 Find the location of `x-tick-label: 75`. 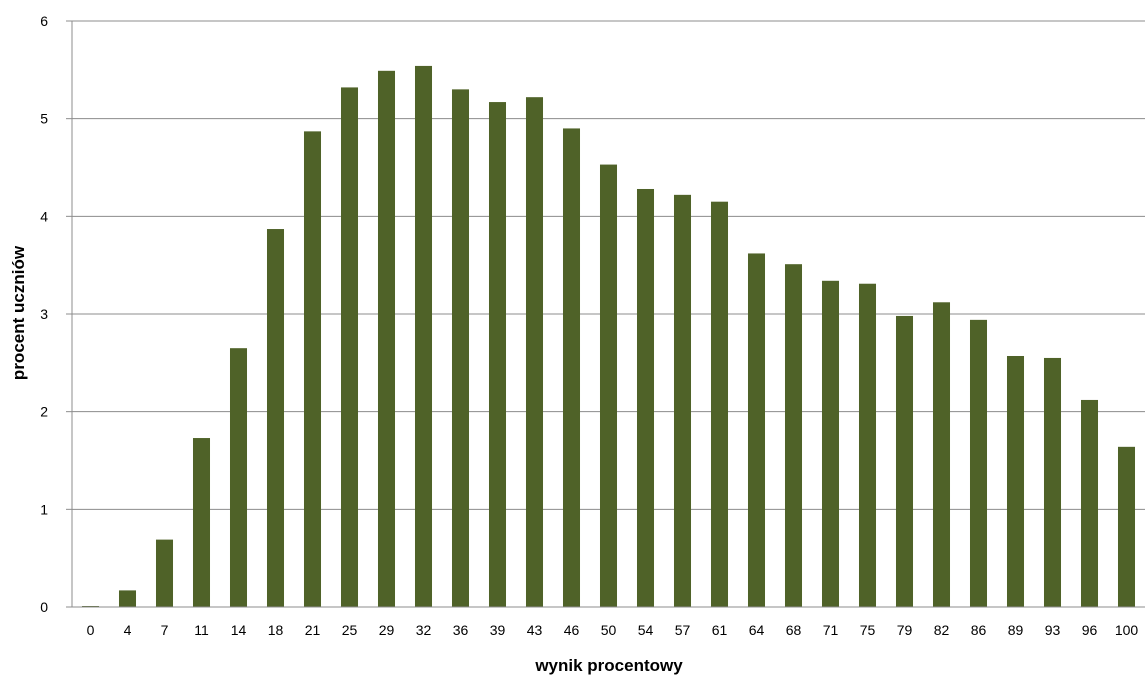

x-tick-label: 75 is located at coordinates (868, 630).